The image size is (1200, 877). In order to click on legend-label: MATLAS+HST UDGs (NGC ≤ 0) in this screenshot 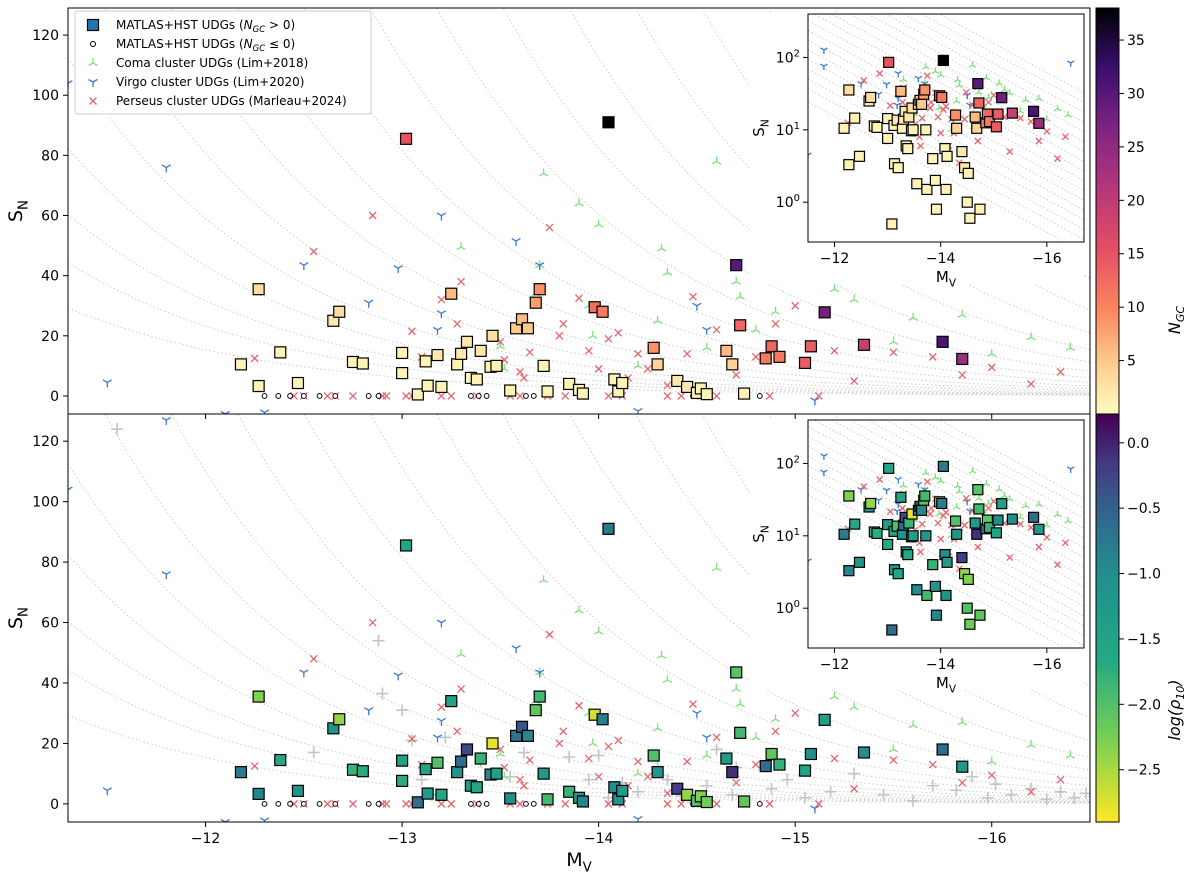, I will do `click(205, 45)`.